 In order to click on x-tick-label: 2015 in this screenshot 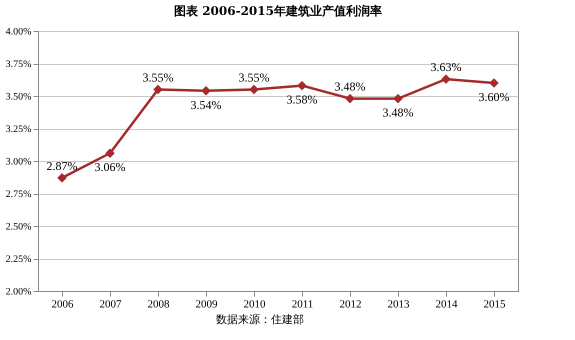, I will do `click(495, 304)`.